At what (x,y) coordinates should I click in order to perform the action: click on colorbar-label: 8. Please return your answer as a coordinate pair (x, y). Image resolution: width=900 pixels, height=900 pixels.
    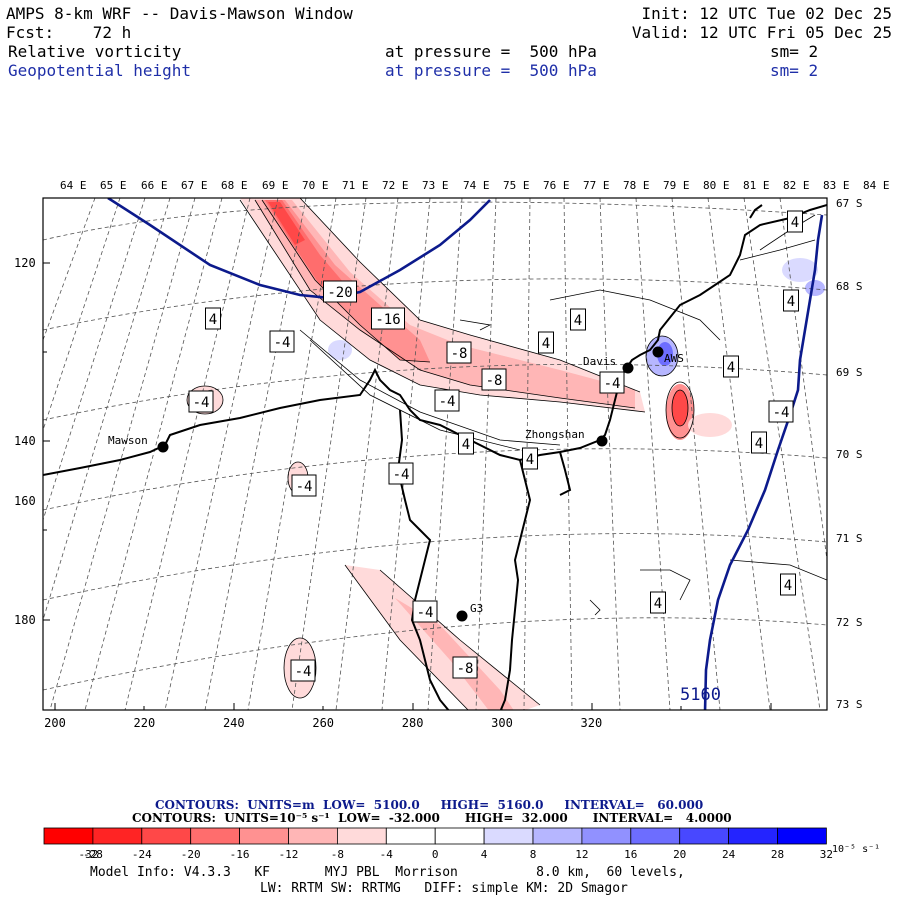
    Looking at the image, I should click on (533, 854).